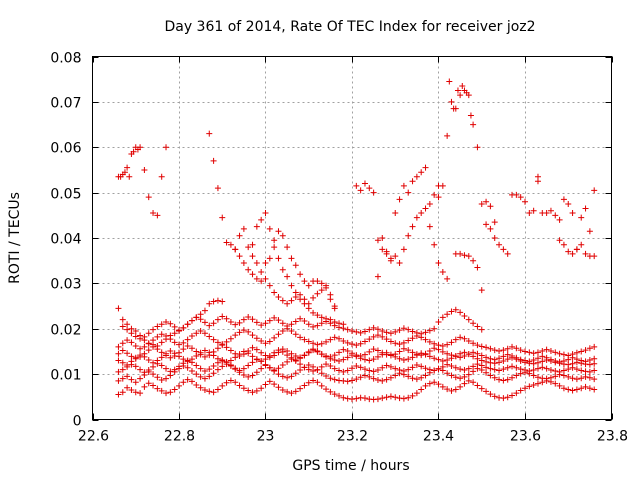 The width and height of the screenshot is (640, 480). I want to click on y-tick-label: 0.02, so click(65, 331).